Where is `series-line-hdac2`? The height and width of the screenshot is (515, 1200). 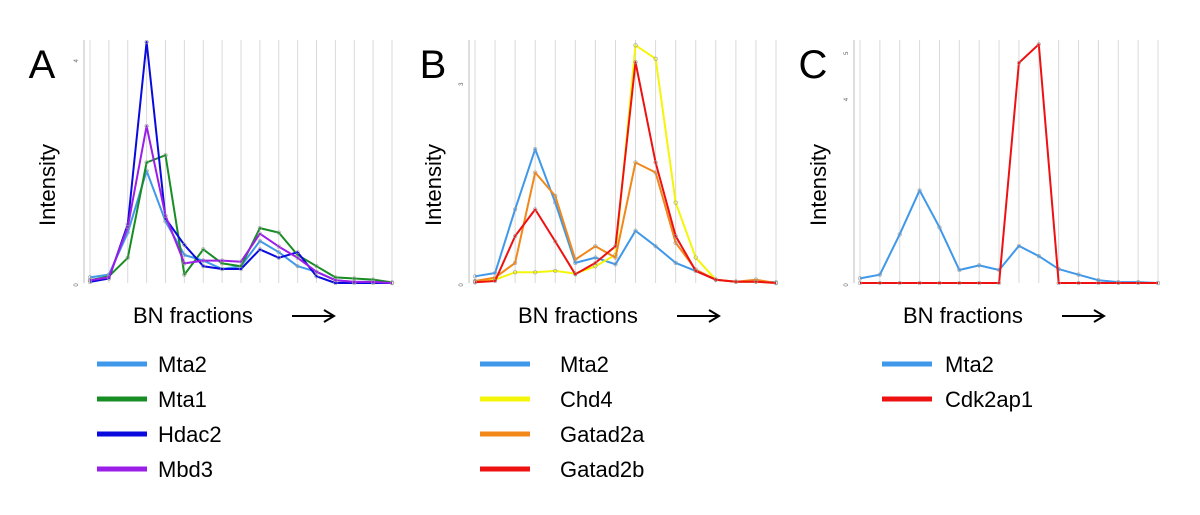
series-line-hdac2 is located at coordinates (240, 162).